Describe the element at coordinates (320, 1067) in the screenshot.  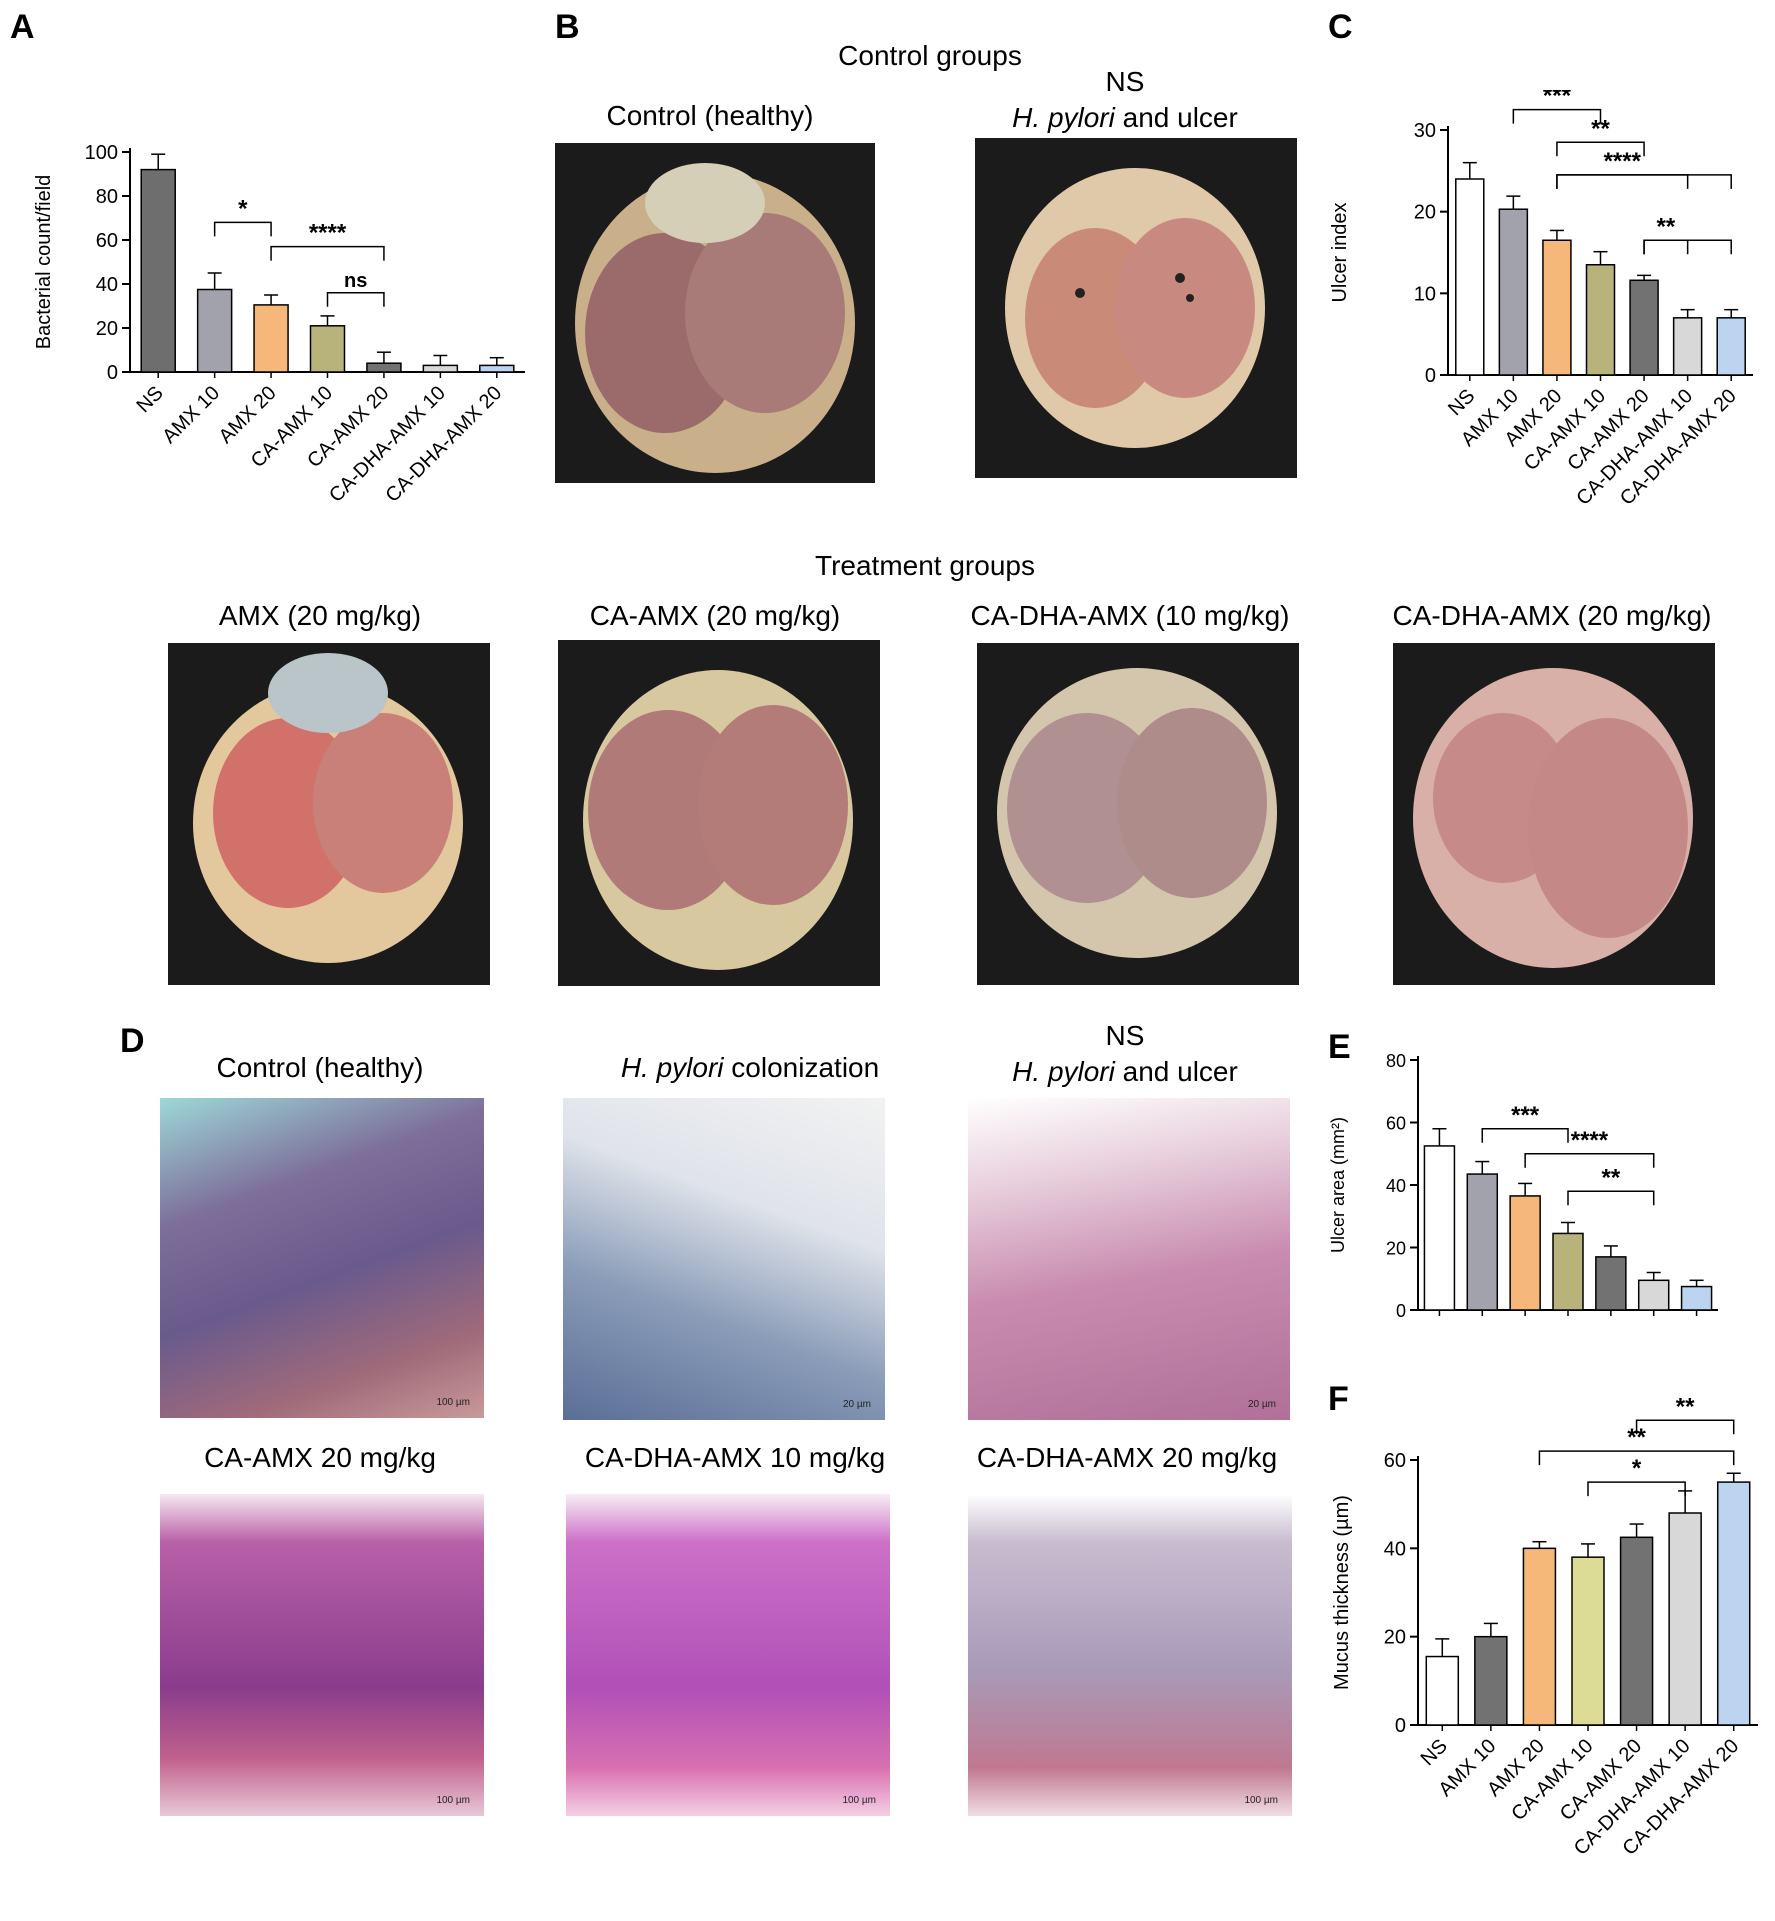
I see `histo-caption-control: Control (healthy)` at that location.